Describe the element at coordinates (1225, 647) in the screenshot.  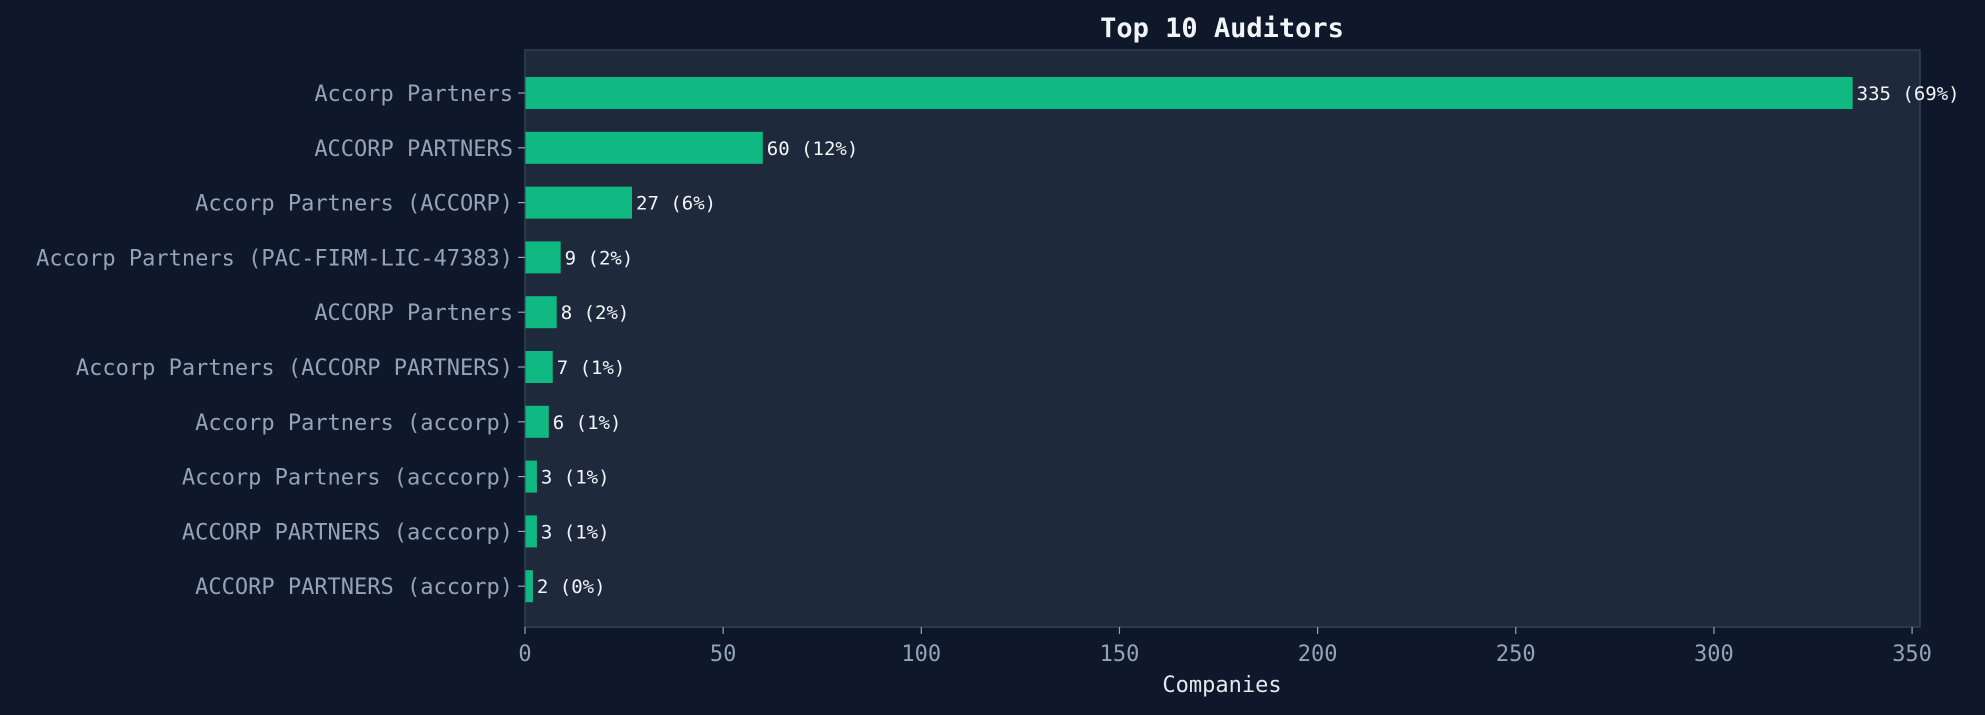
I see `x-axis: 0 50 100 150 200 250 300 350` at that location.